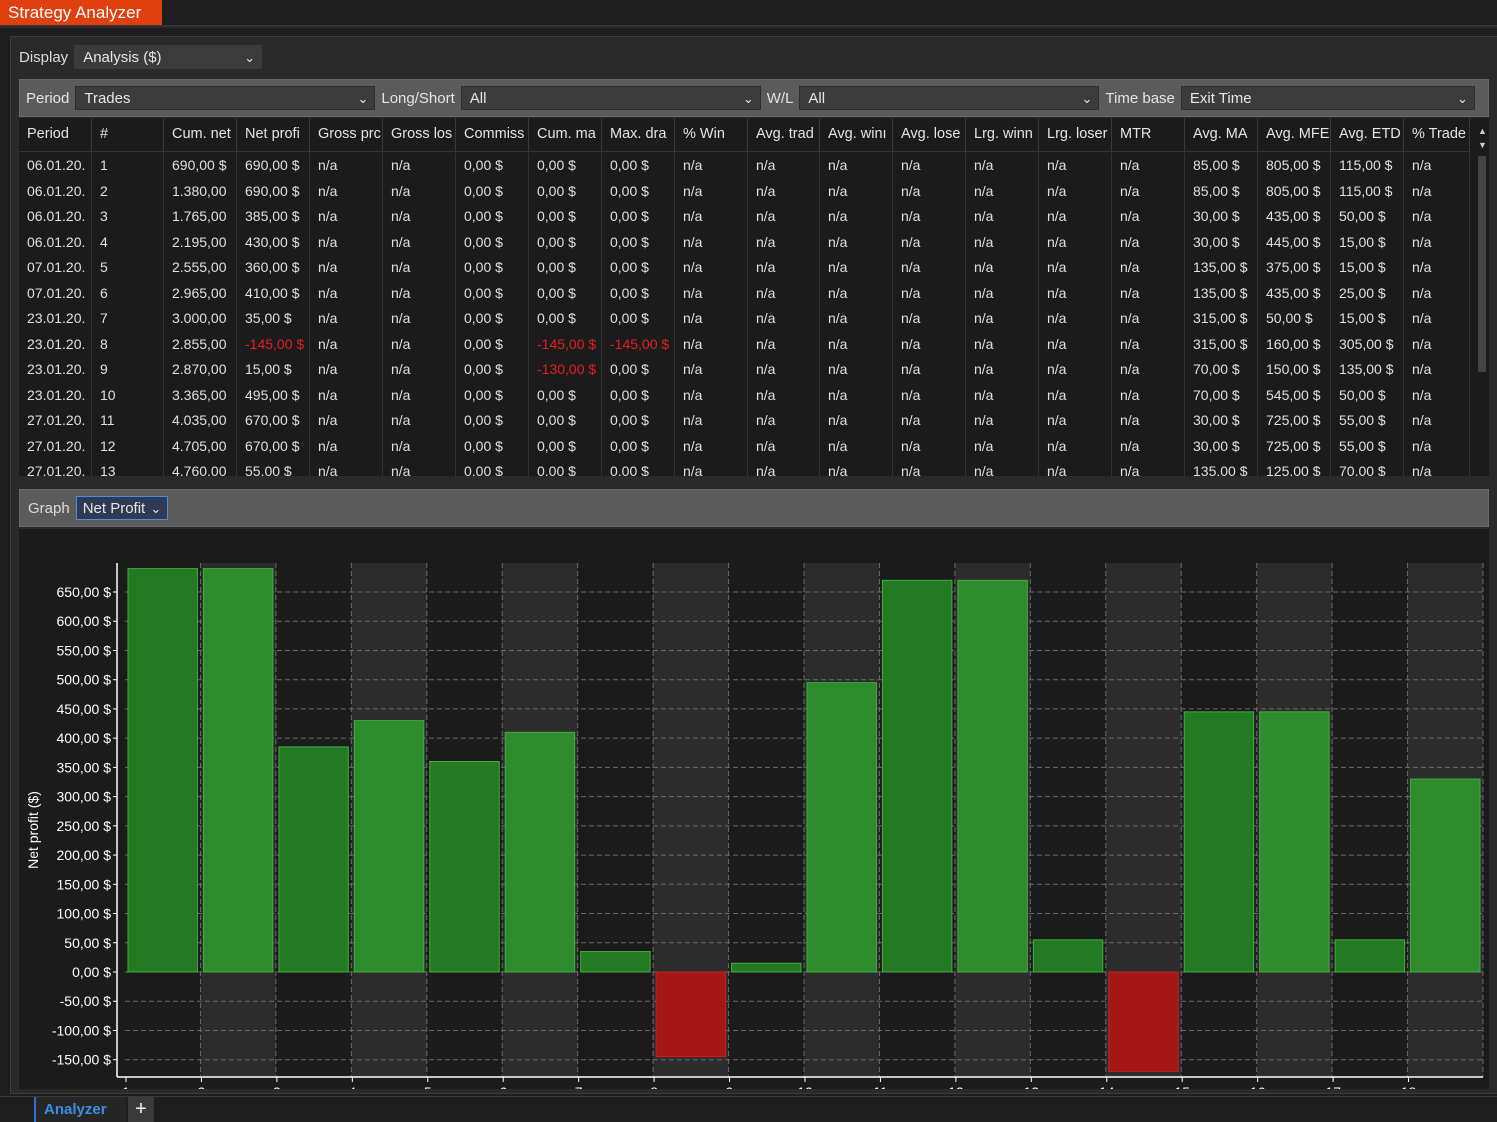  Describe the element at coordinates (273, 293) in the screenshot. I see `table-cell: 410,00 $` at that location.